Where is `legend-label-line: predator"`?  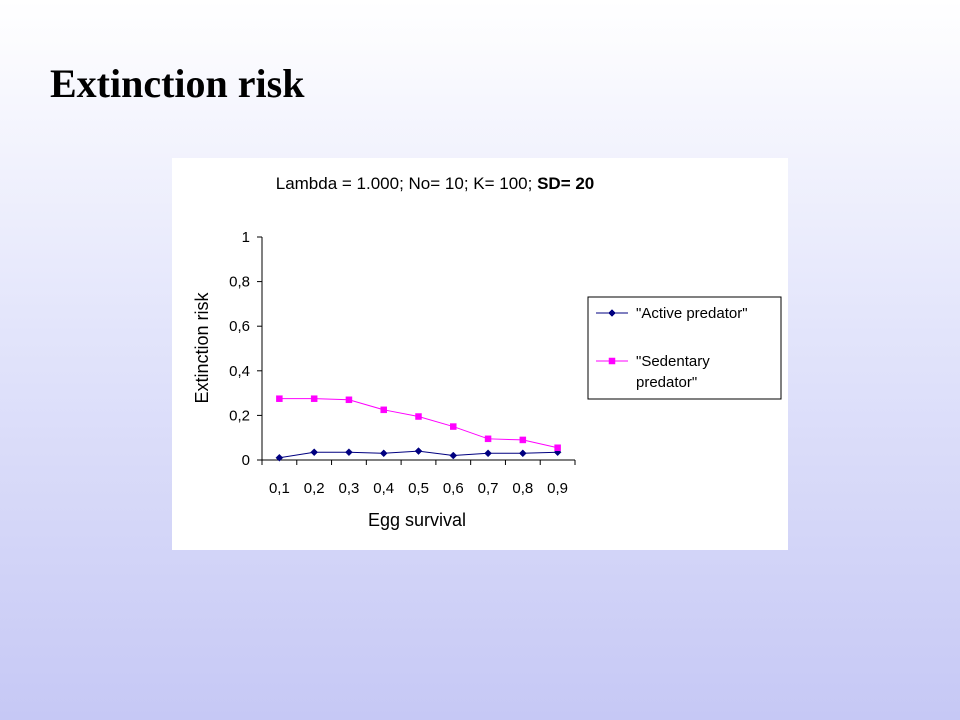 legend-label-line: predator" is located at coordinates (666, 382).